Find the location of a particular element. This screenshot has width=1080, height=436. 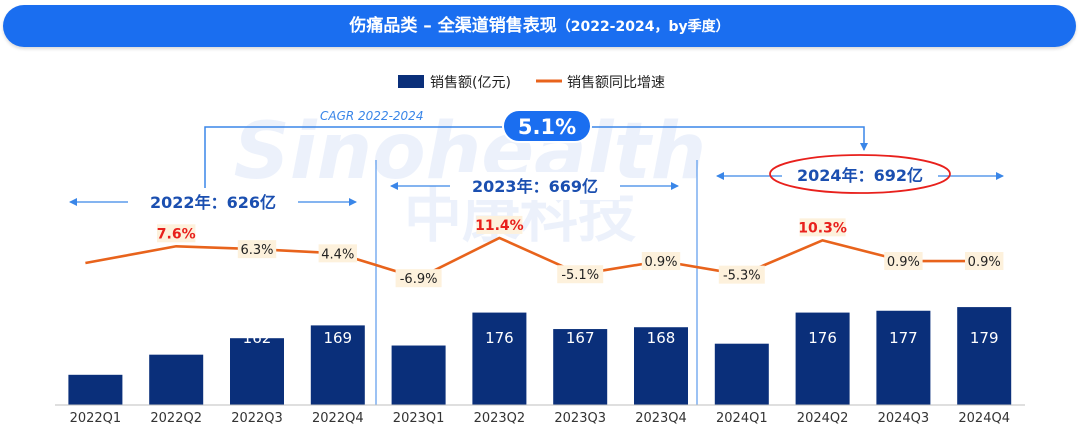

growth-label-2023Q3: -5.1% is located at coordinates (580, 275).